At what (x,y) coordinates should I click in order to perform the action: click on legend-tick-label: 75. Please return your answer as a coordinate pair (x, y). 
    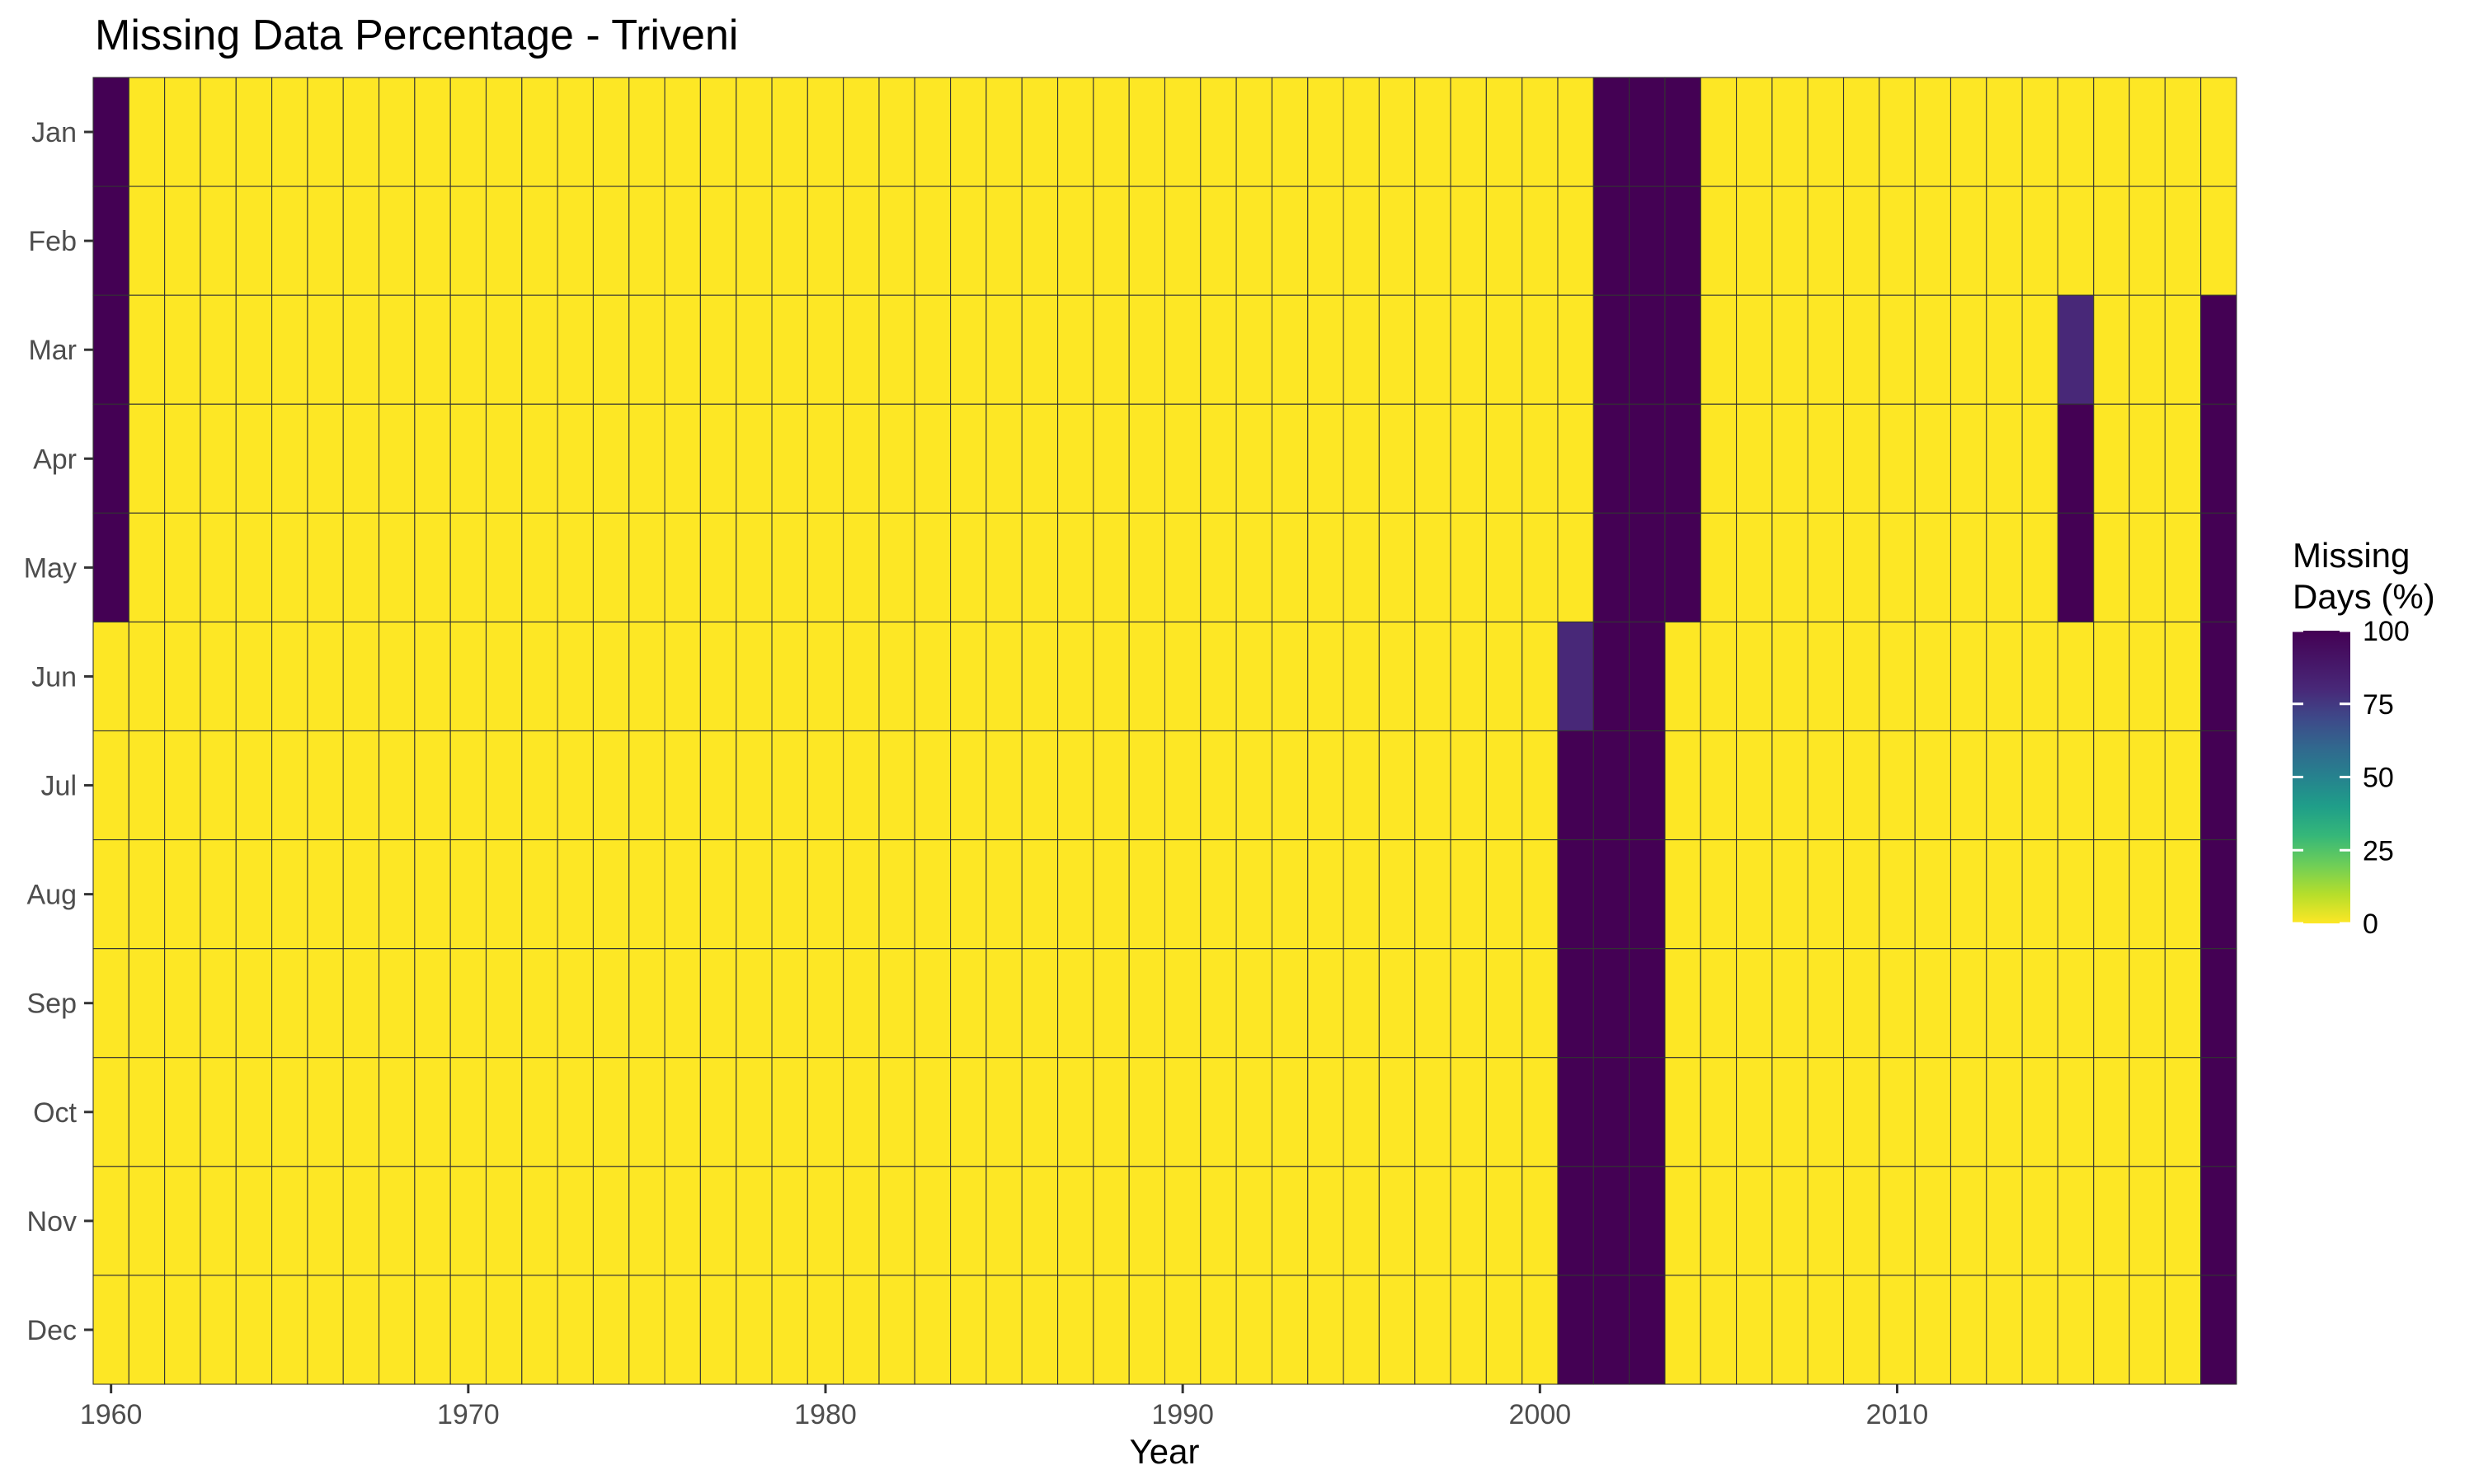
    Looking at the image, I should click on (2378, 705).